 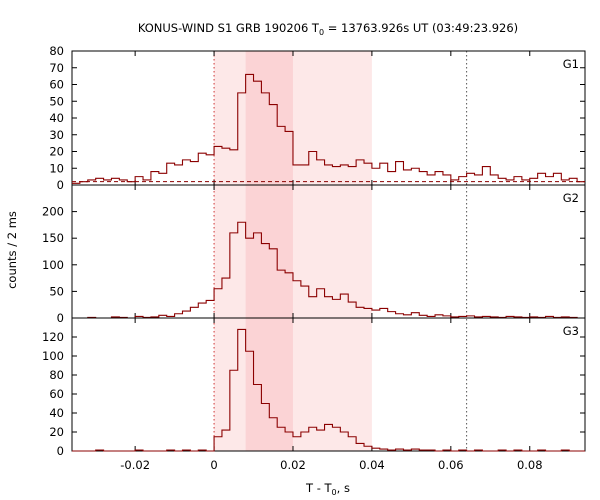 What do you see at coordinates (331, 465) in the screenshot?
I see `x-axis-ticks: -0.02 0 0.02 0.04 0.06 0.08` at bounding box center [331, 465].